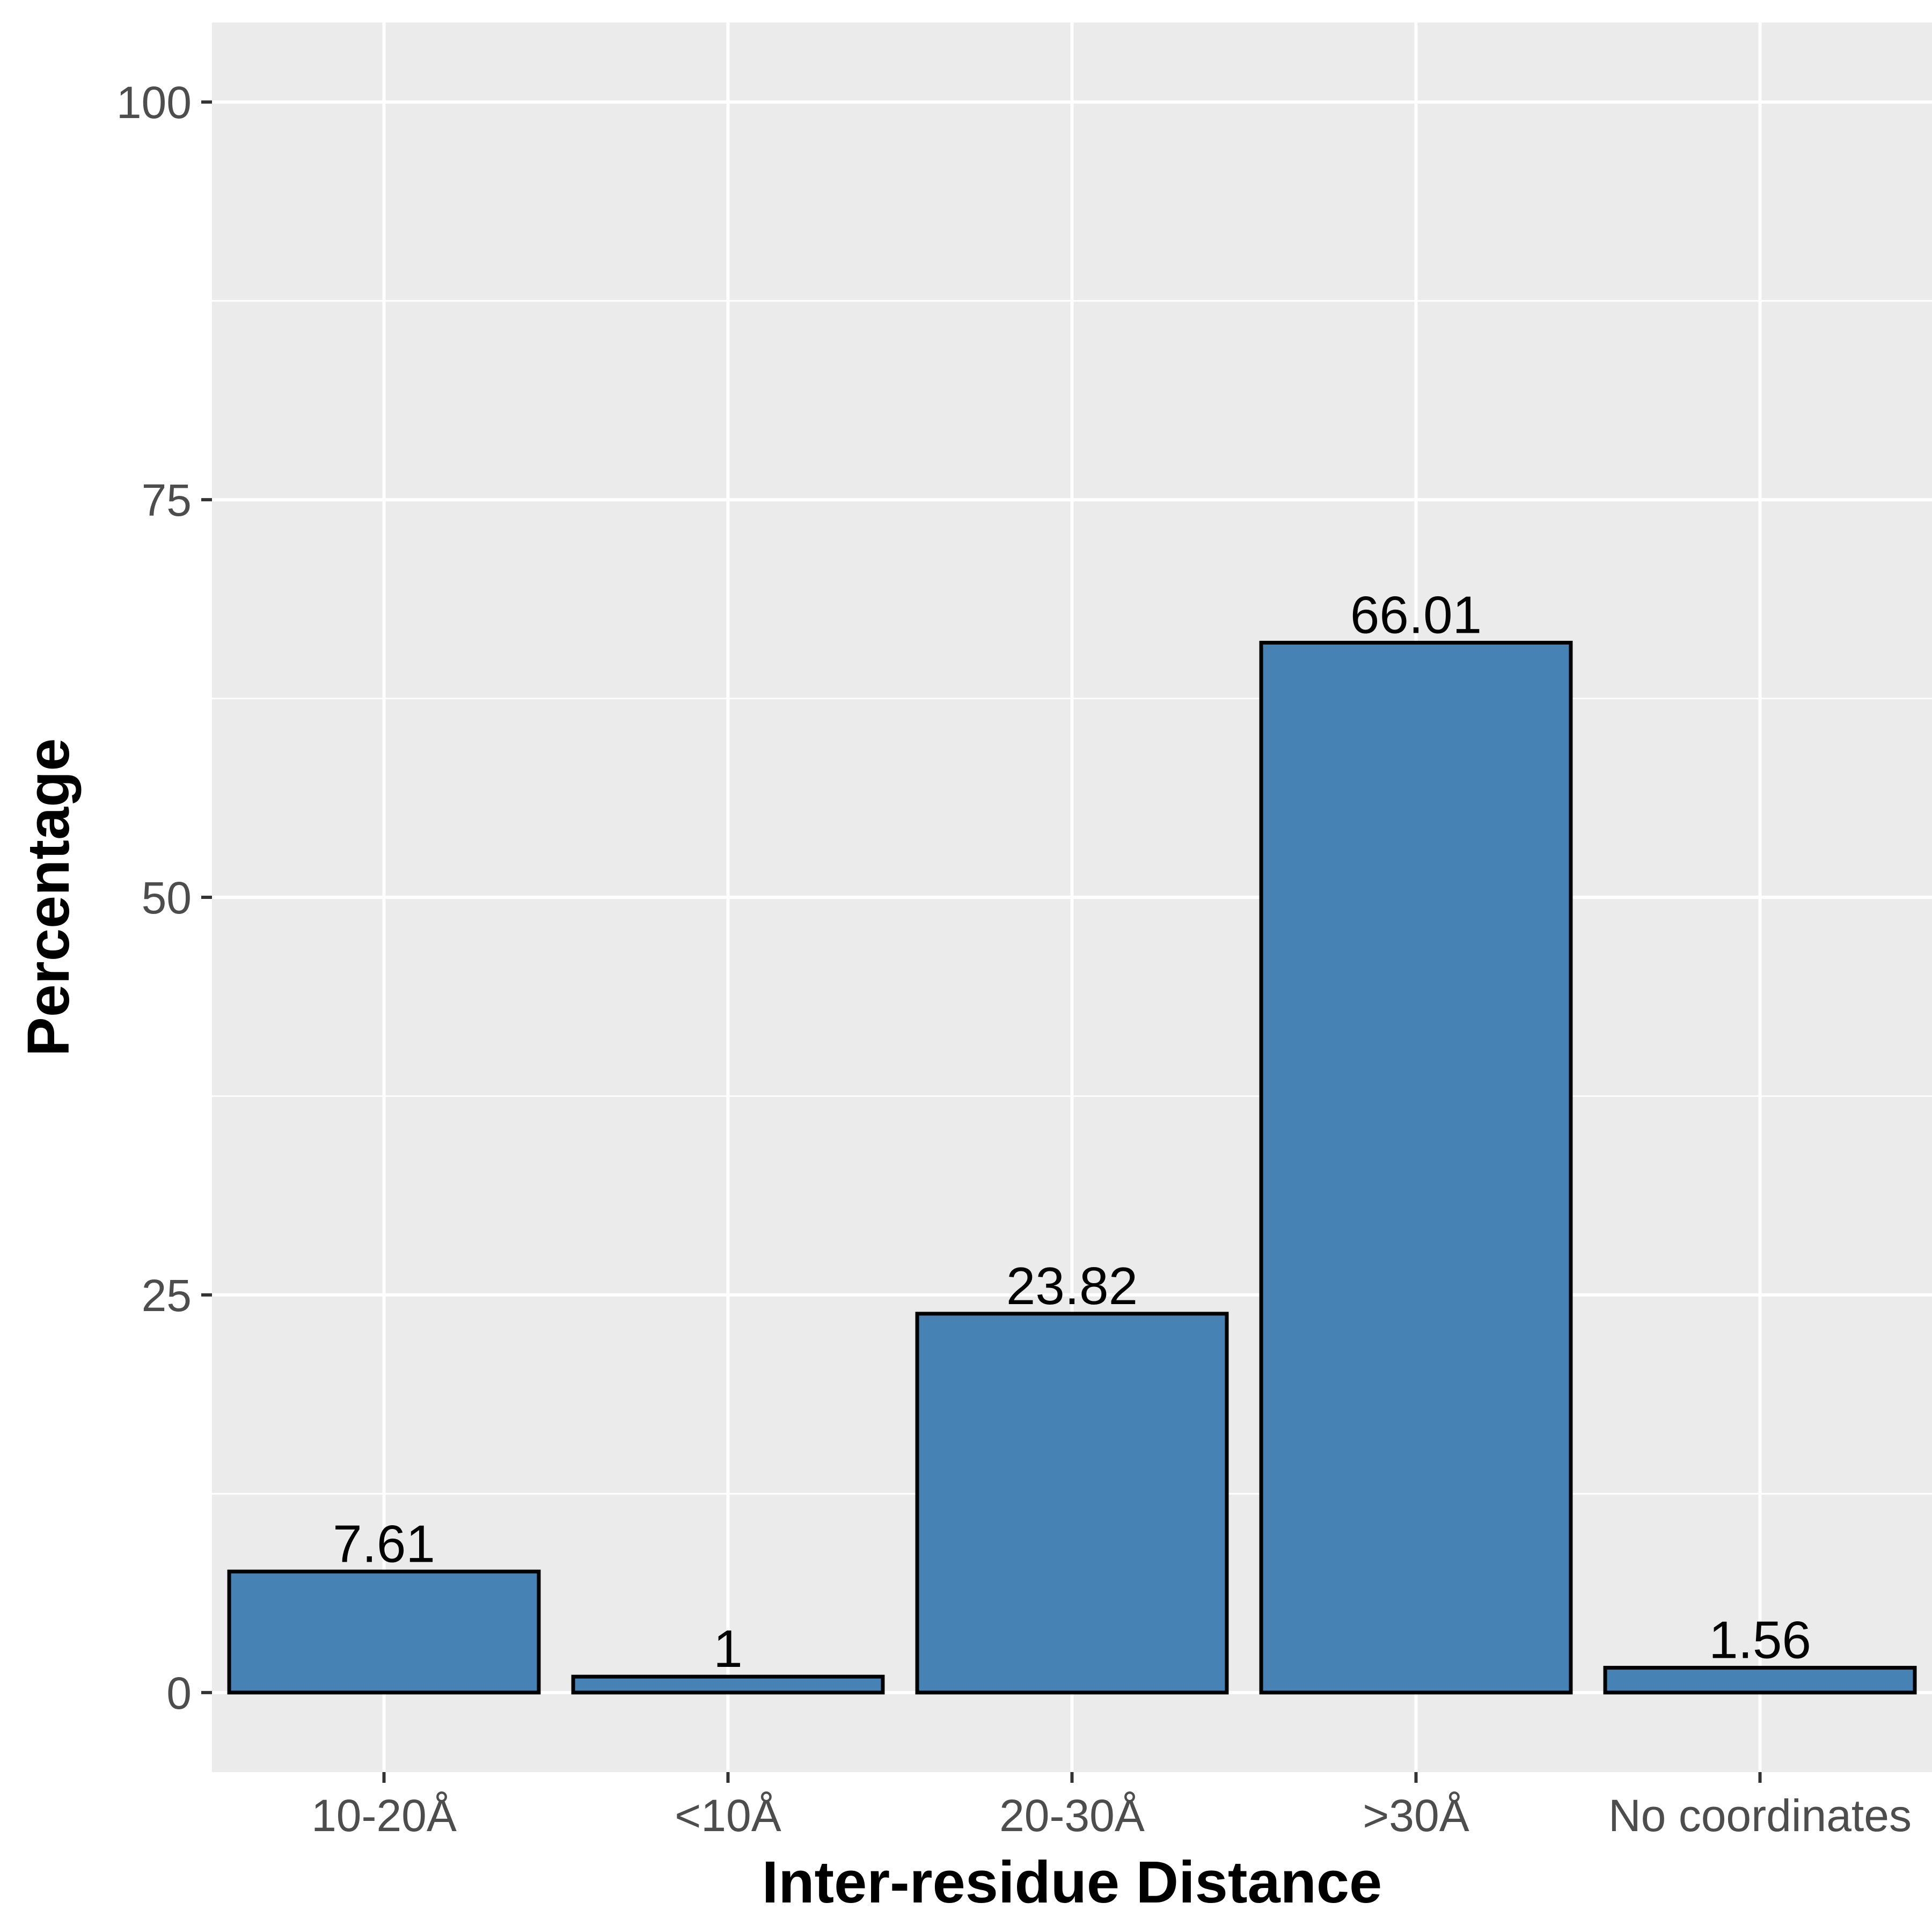 The height and width of the screenshot is (1932, 1932). Describe the element at coordinates (384, 1815) in the screenshot. I see `x-tick-label: 10-20Å` at that location.